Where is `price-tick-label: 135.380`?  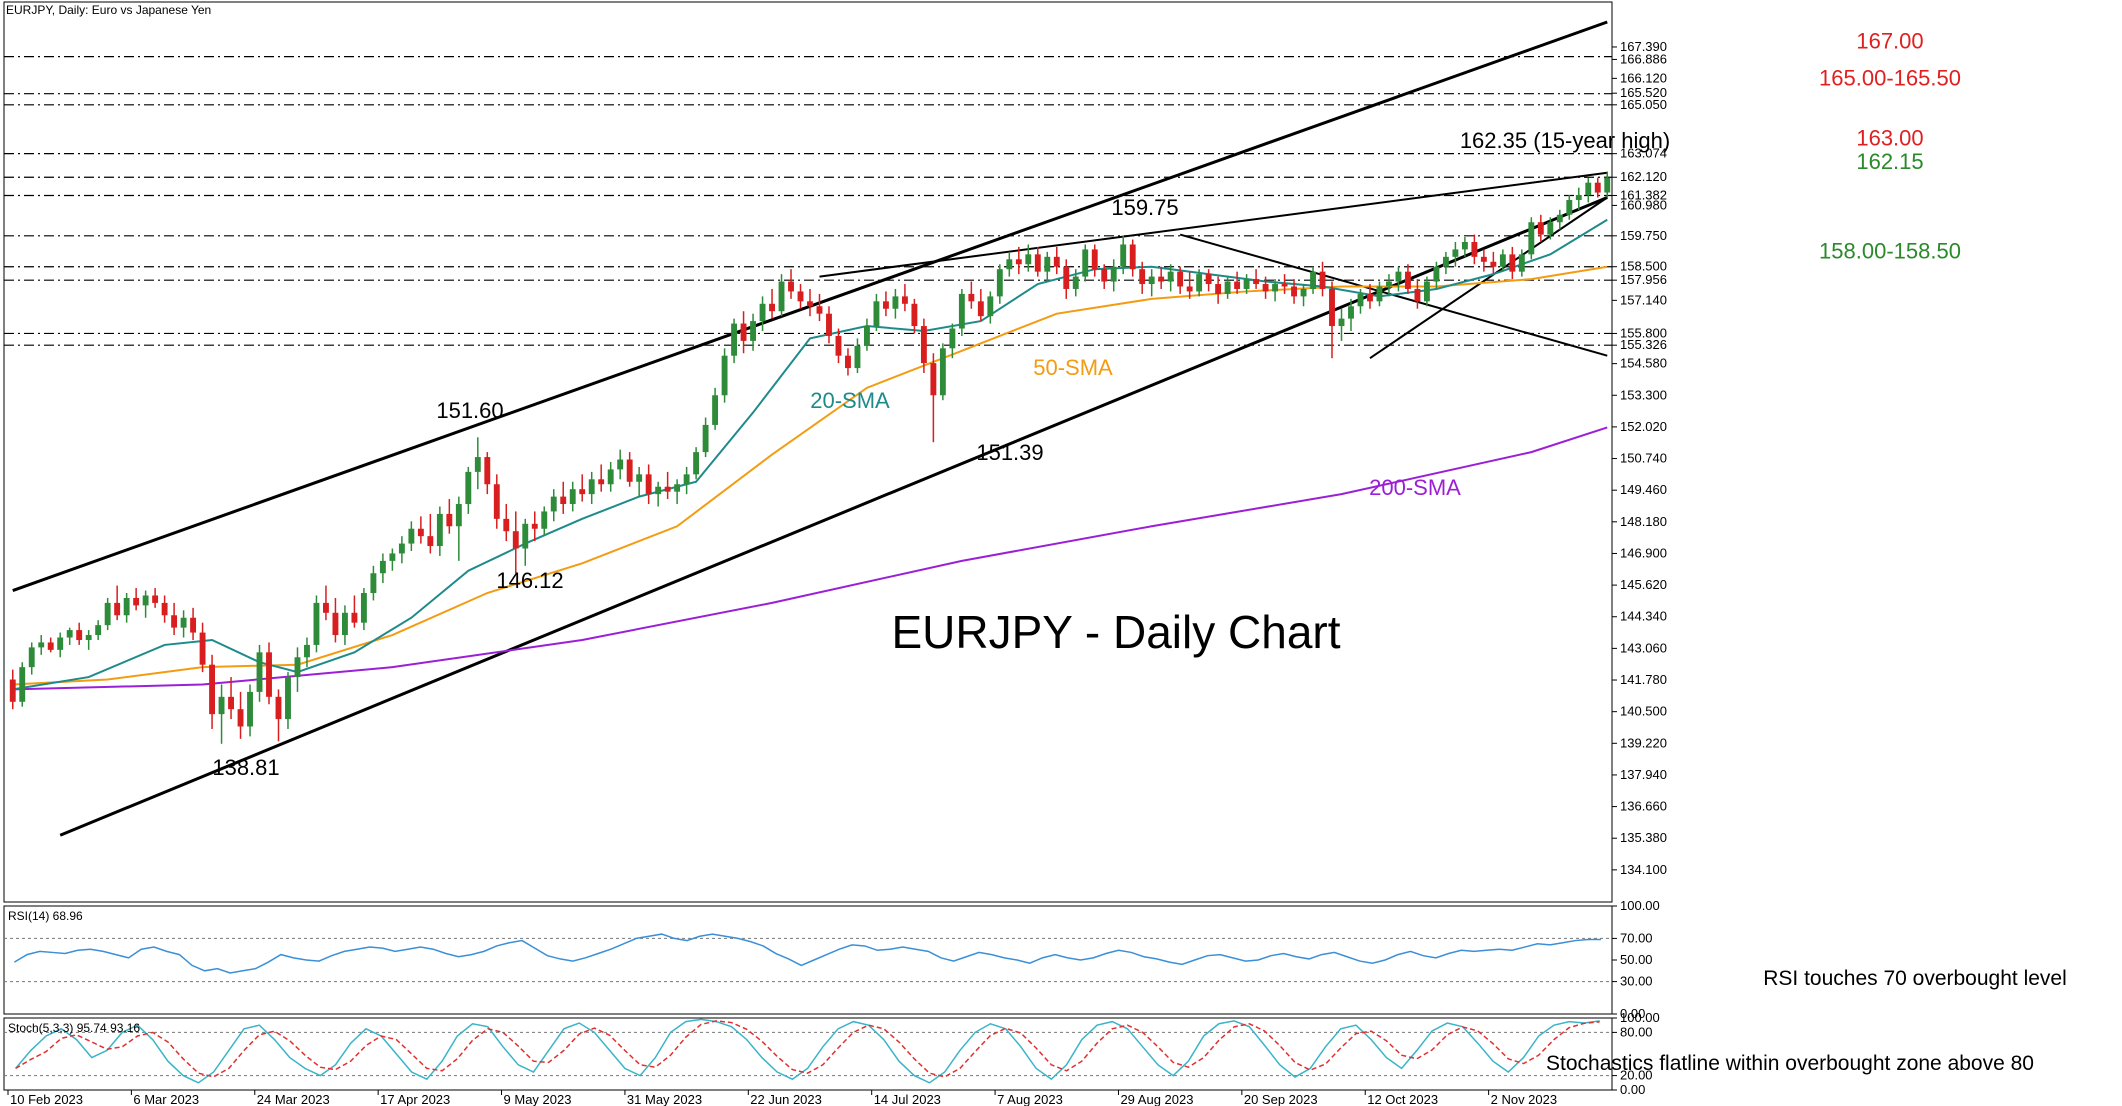
price-tick-label: 135.380 is located at coordinates (1643, 837).